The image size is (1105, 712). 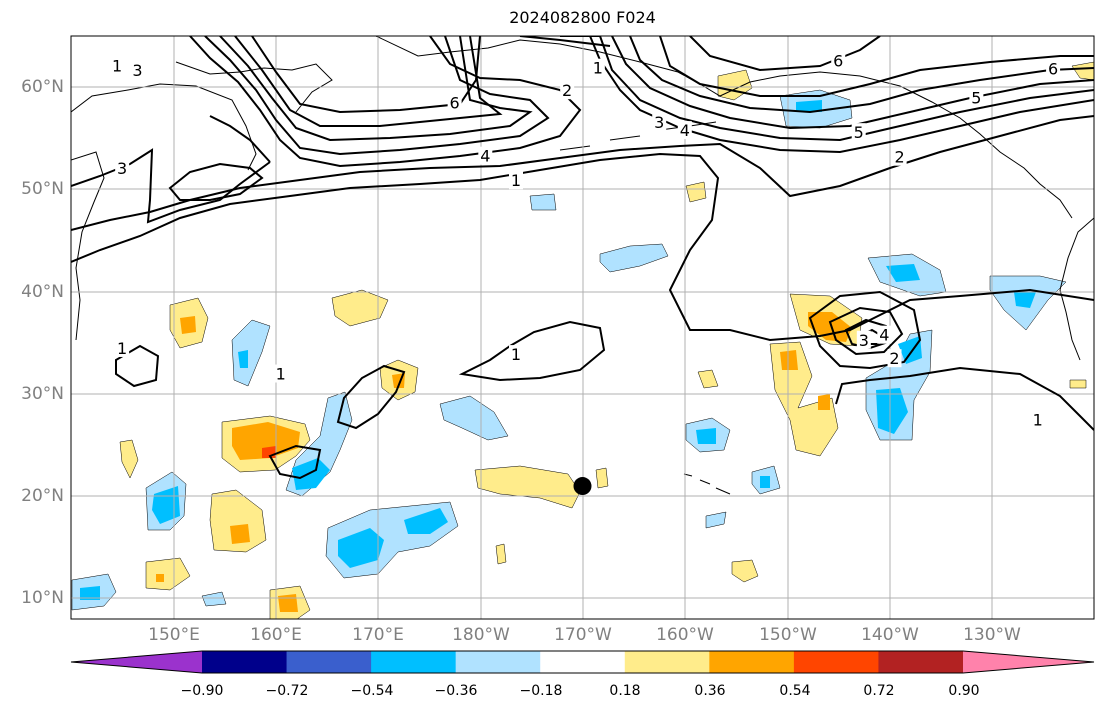 What do you see at coordinates (456, 691) in the screenshot?
I see `colorbar-tick-label: −0.36` at bounding box center [456, 691].